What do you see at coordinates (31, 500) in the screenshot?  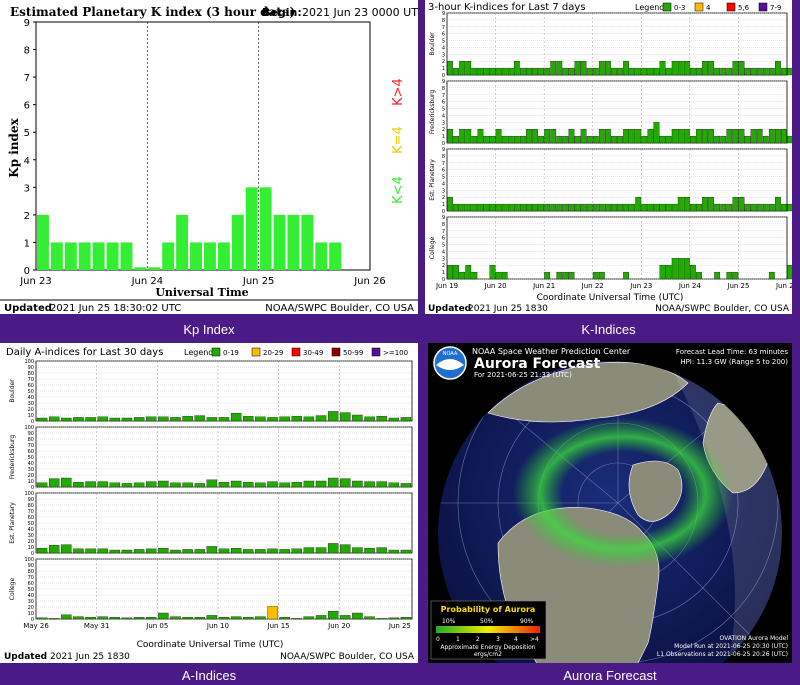 I see `a-y-tick-label: 90` at bounding box center [31, 500].